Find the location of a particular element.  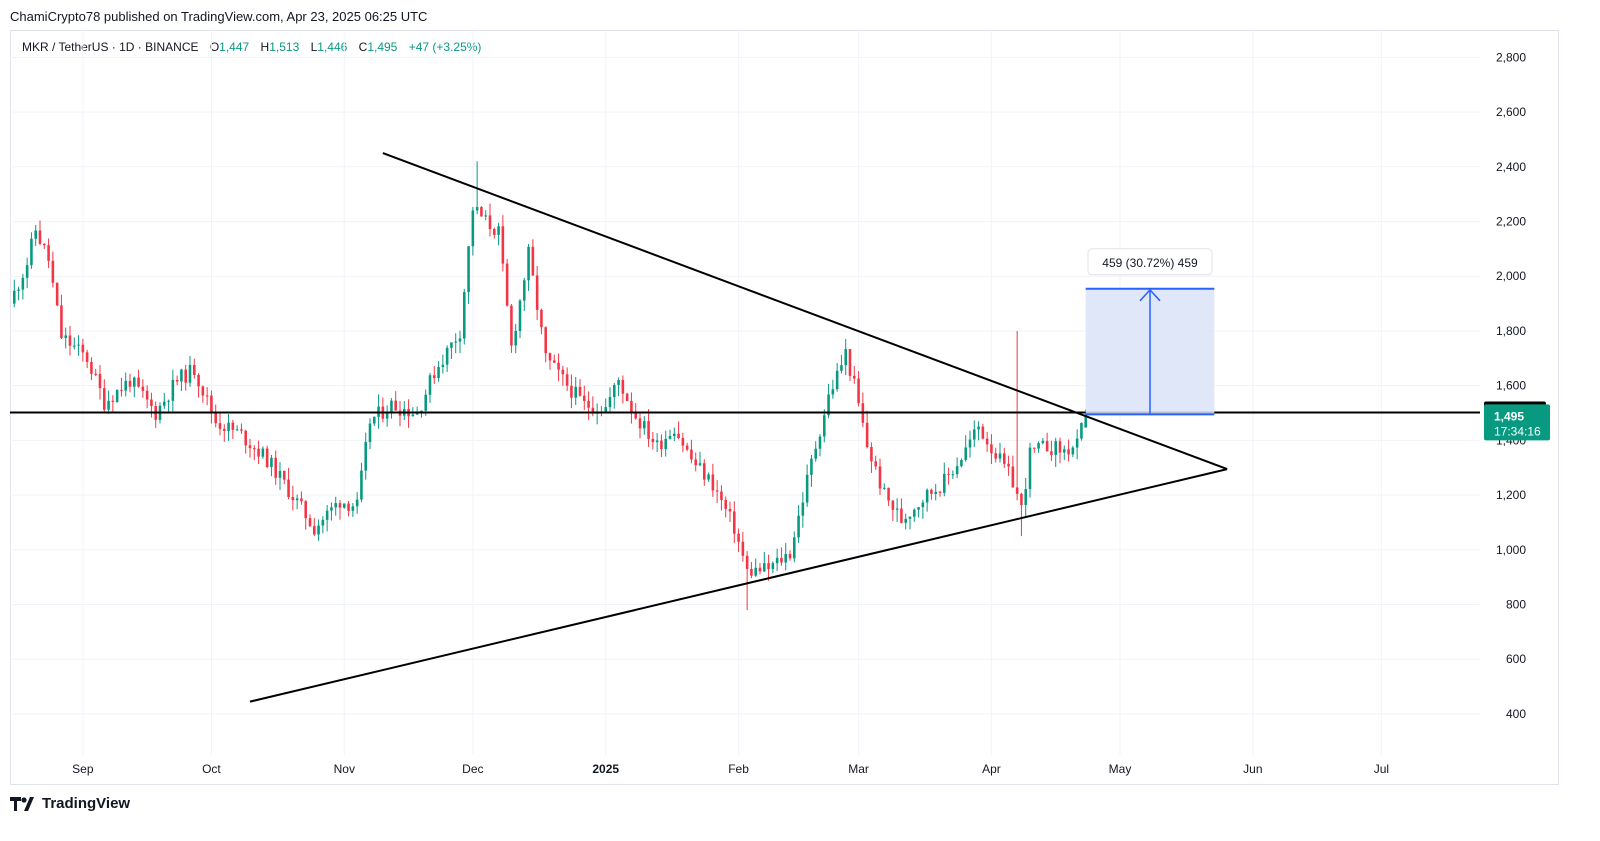

price-tick-label: 1,600 is located at coordinates (1511, 386).